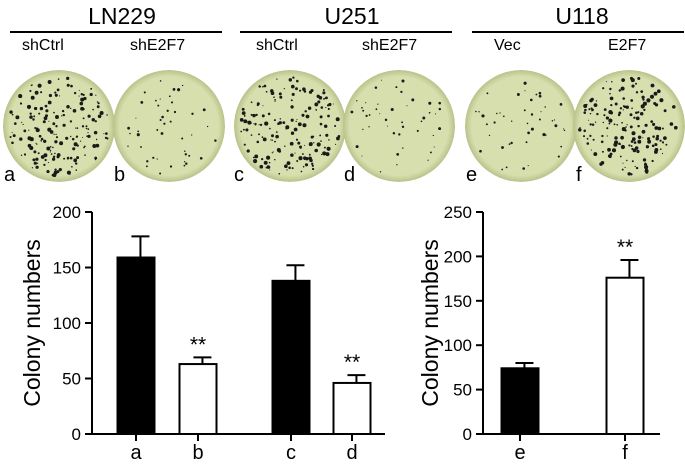 This screenshot has height=466, width=685. Describe the element at coordinates (346, 32) in the screenshot. I see `group-rule-u251` at that location.